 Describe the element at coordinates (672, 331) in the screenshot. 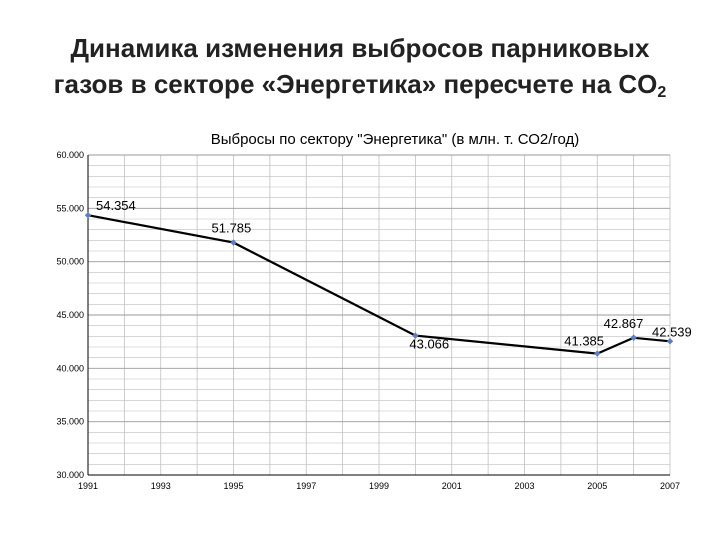

I see `data-label: 42.539` at that location.